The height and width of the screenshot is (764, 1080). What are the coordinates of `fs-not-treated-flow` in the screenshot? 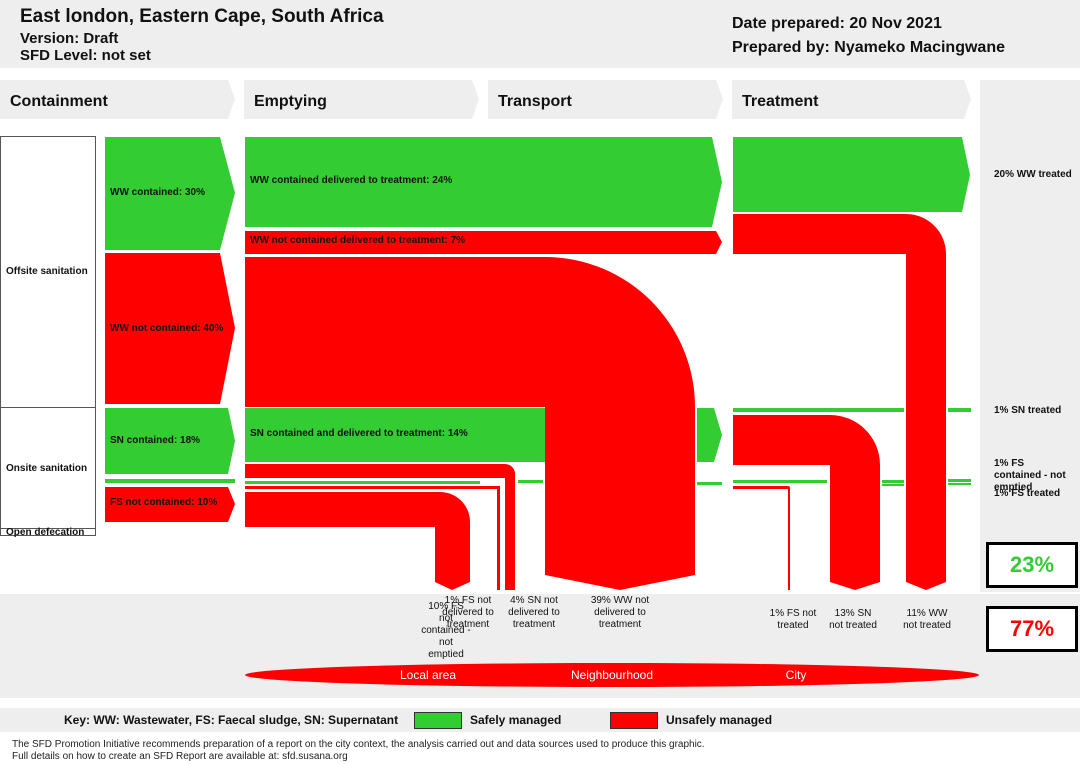 It's located at (761, 538).